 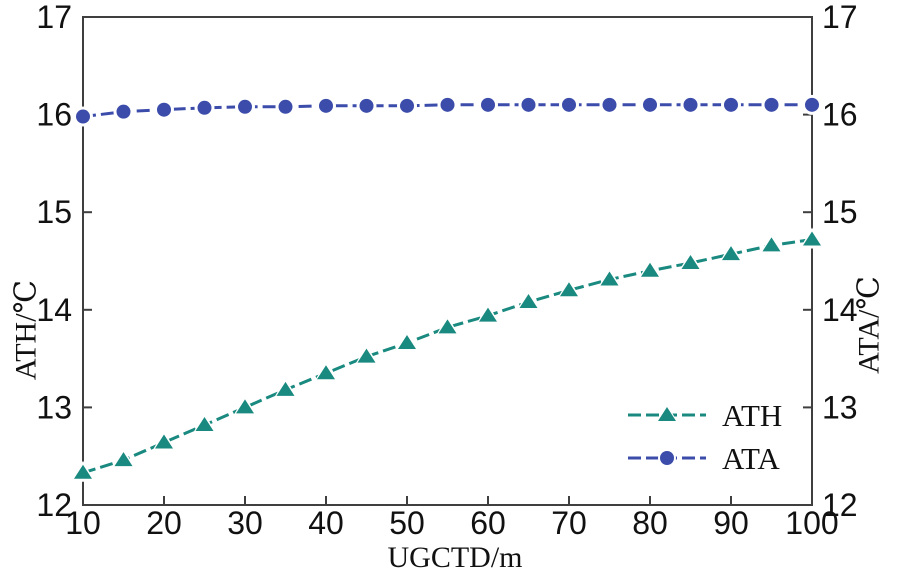 I want to click on y-tick-label-right: 17, so click(x=840, y=17).